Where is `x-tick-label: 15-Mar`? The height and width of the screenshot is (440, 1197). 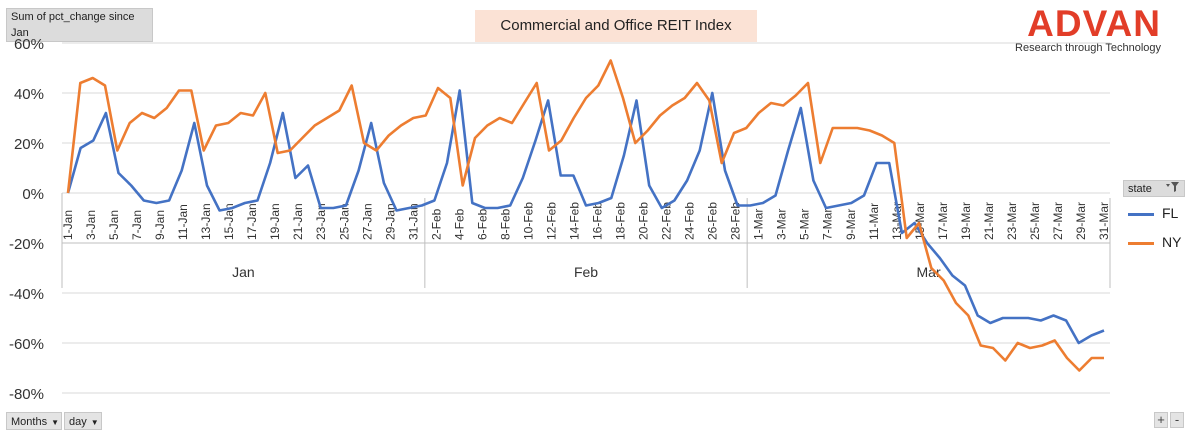
x-tick-label: 15-Mar is located at coordinates (920, 221).